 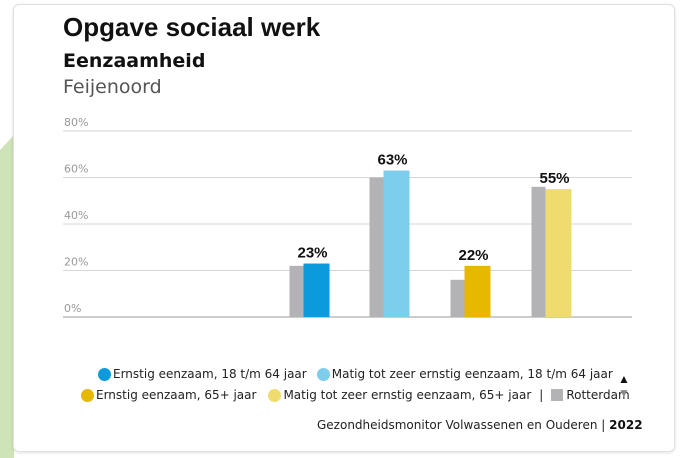 What do you see at coordinates (626, 425) in the screenshot?
I see `source-year: 2022` at bounding box center [626, 425].